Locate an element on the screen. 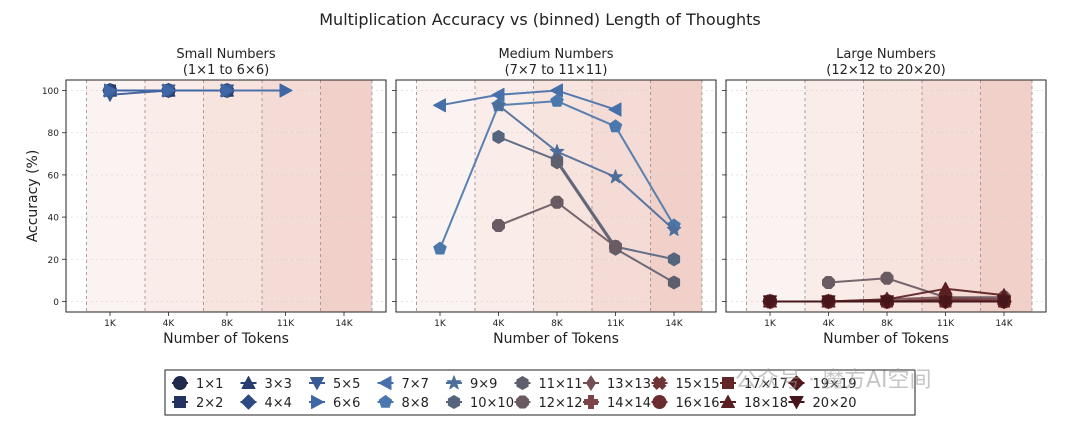 This screenshot has height=422, width=1080. subplot-title: Large Numbers is located at coordinates (886, 54).